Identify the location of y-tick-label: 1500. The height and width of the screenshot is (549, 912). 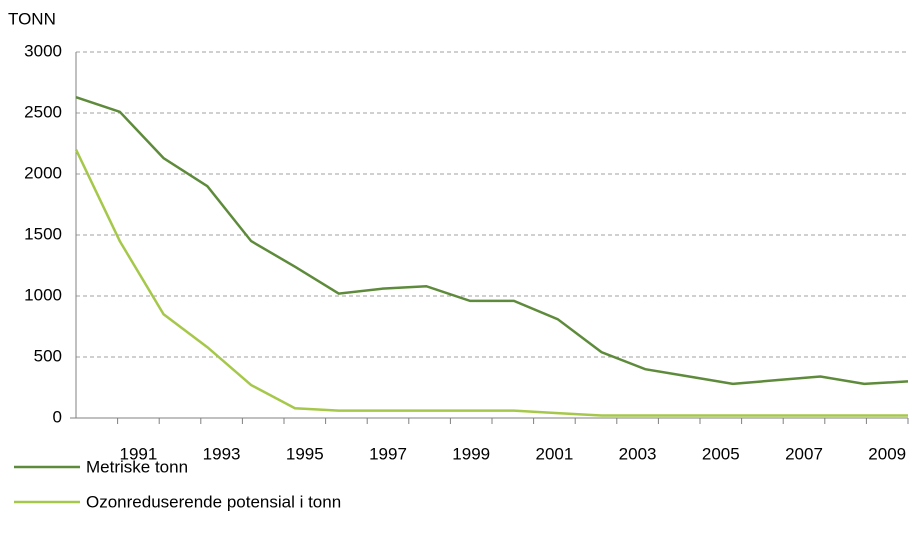
(43, 233).